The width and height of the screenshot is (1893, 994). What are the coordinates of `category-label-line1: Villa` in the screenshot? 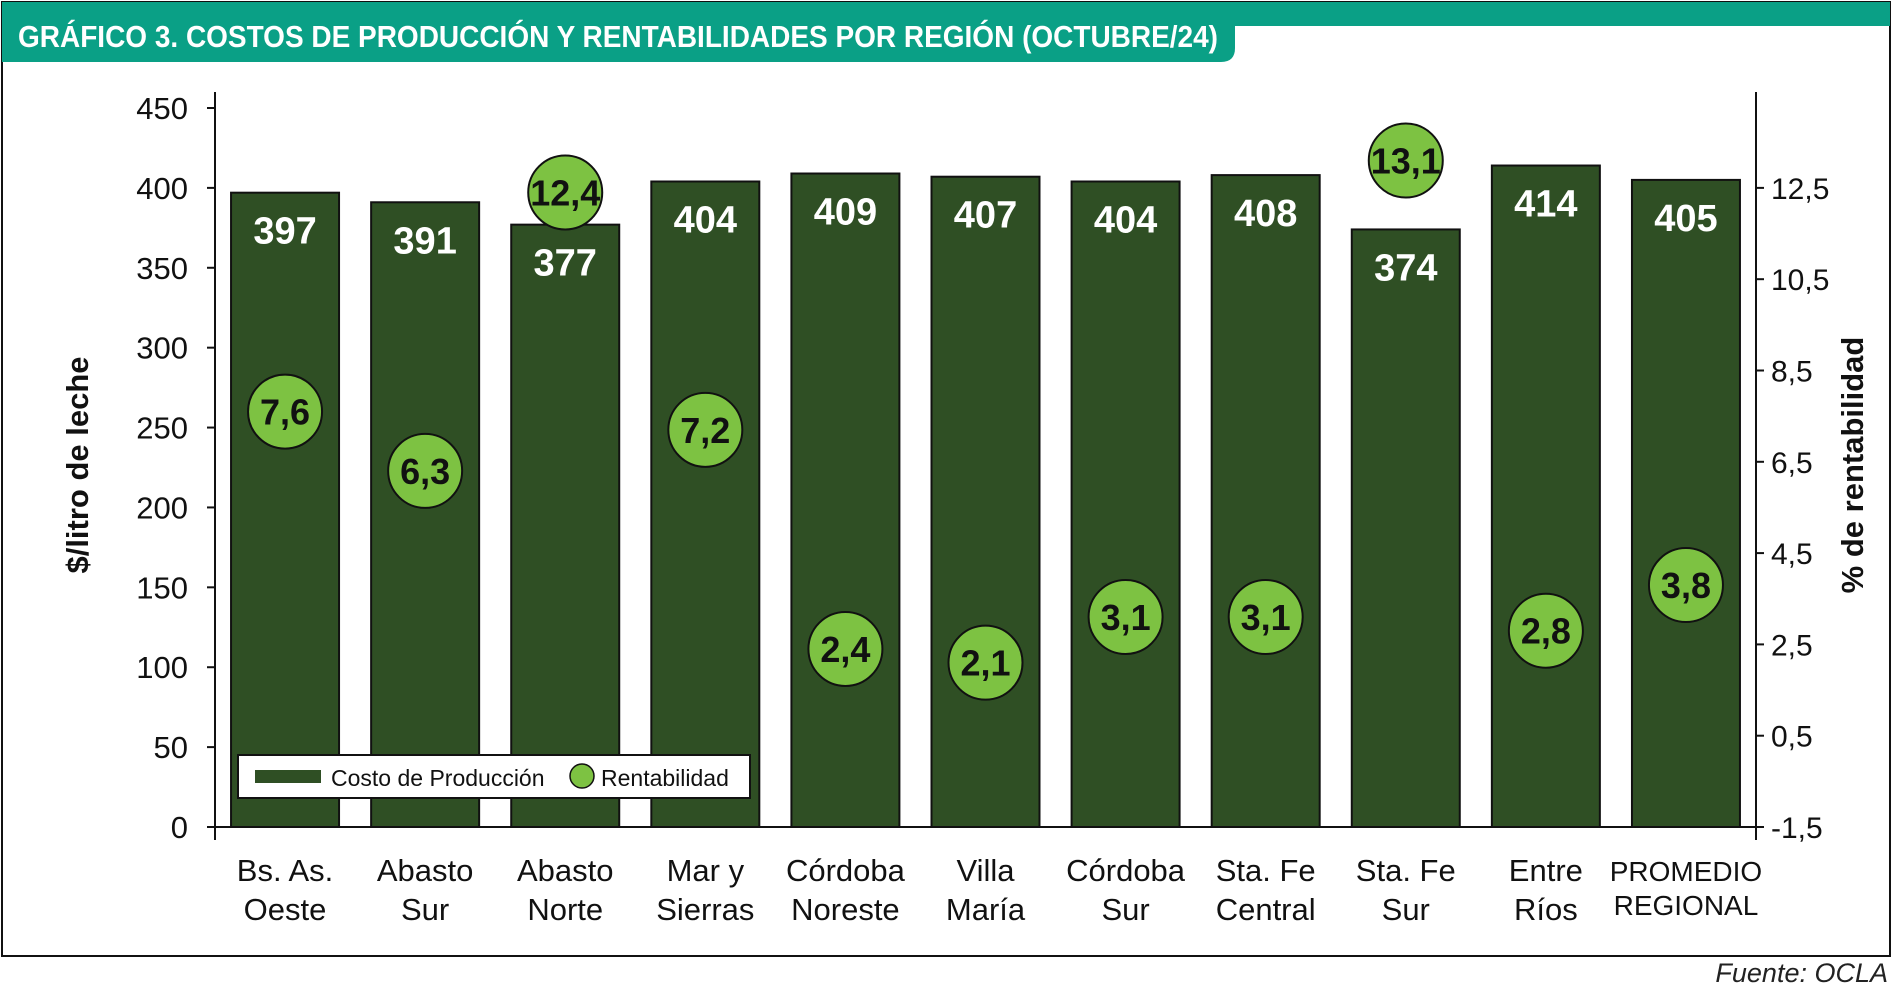 It's located at (985, 870).